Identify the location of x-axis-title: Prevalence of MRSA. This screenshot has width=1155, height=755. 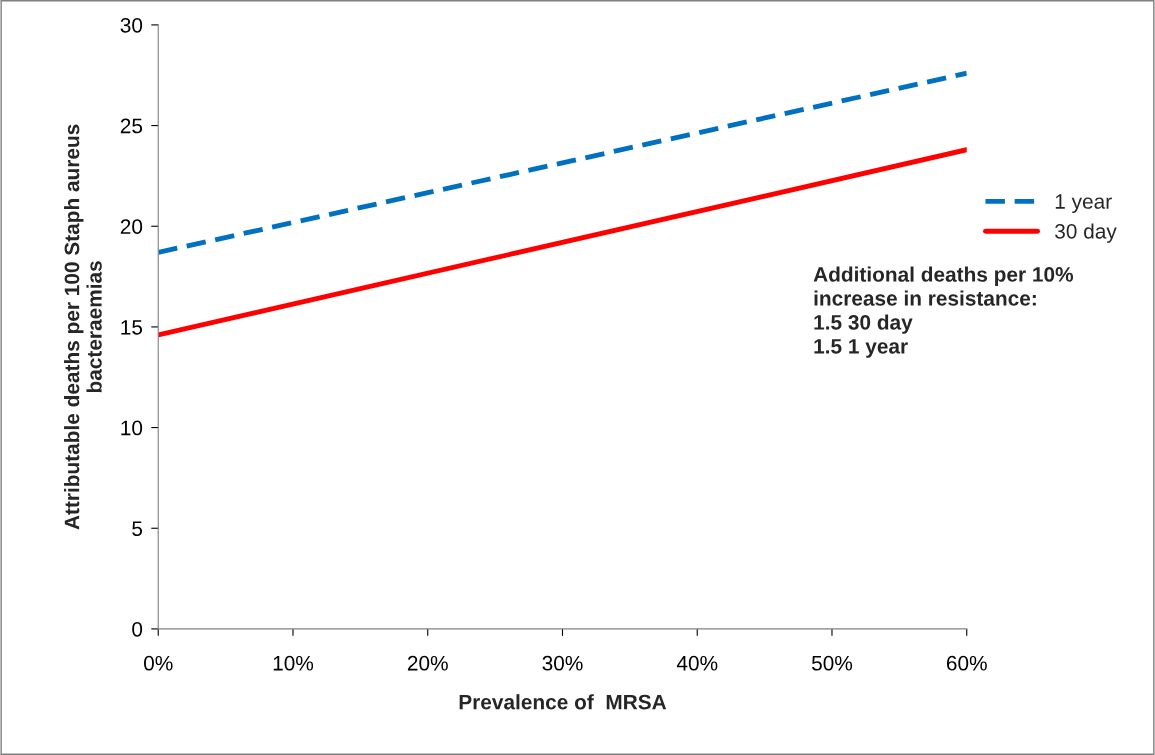
(563, 702).